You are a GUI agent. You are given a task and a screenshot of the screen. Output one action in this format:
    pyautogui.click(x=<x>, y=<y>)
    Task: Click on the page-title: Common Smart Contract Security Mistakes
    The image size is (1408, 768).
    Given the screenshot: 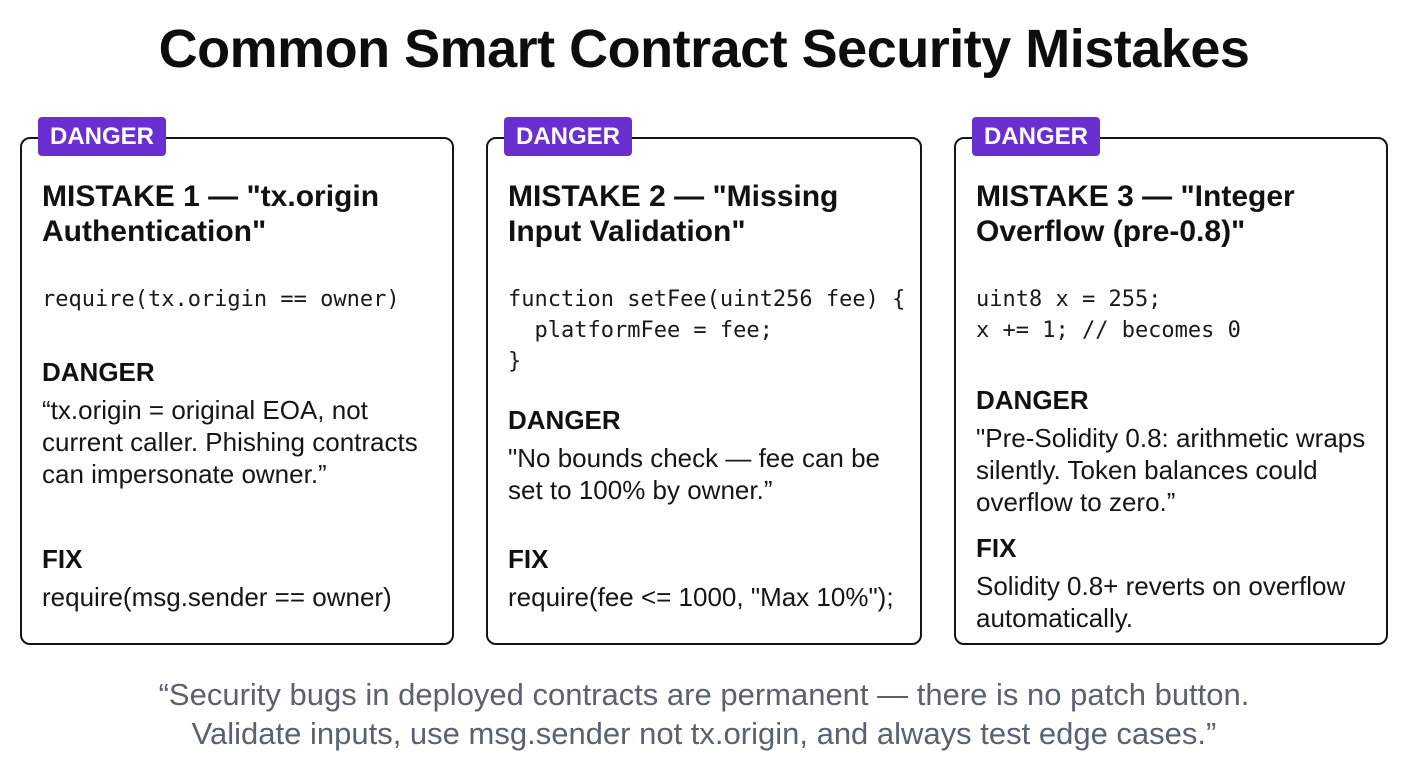 What is the action you would take?
    pyautogui.click(x=704, y=49)
    